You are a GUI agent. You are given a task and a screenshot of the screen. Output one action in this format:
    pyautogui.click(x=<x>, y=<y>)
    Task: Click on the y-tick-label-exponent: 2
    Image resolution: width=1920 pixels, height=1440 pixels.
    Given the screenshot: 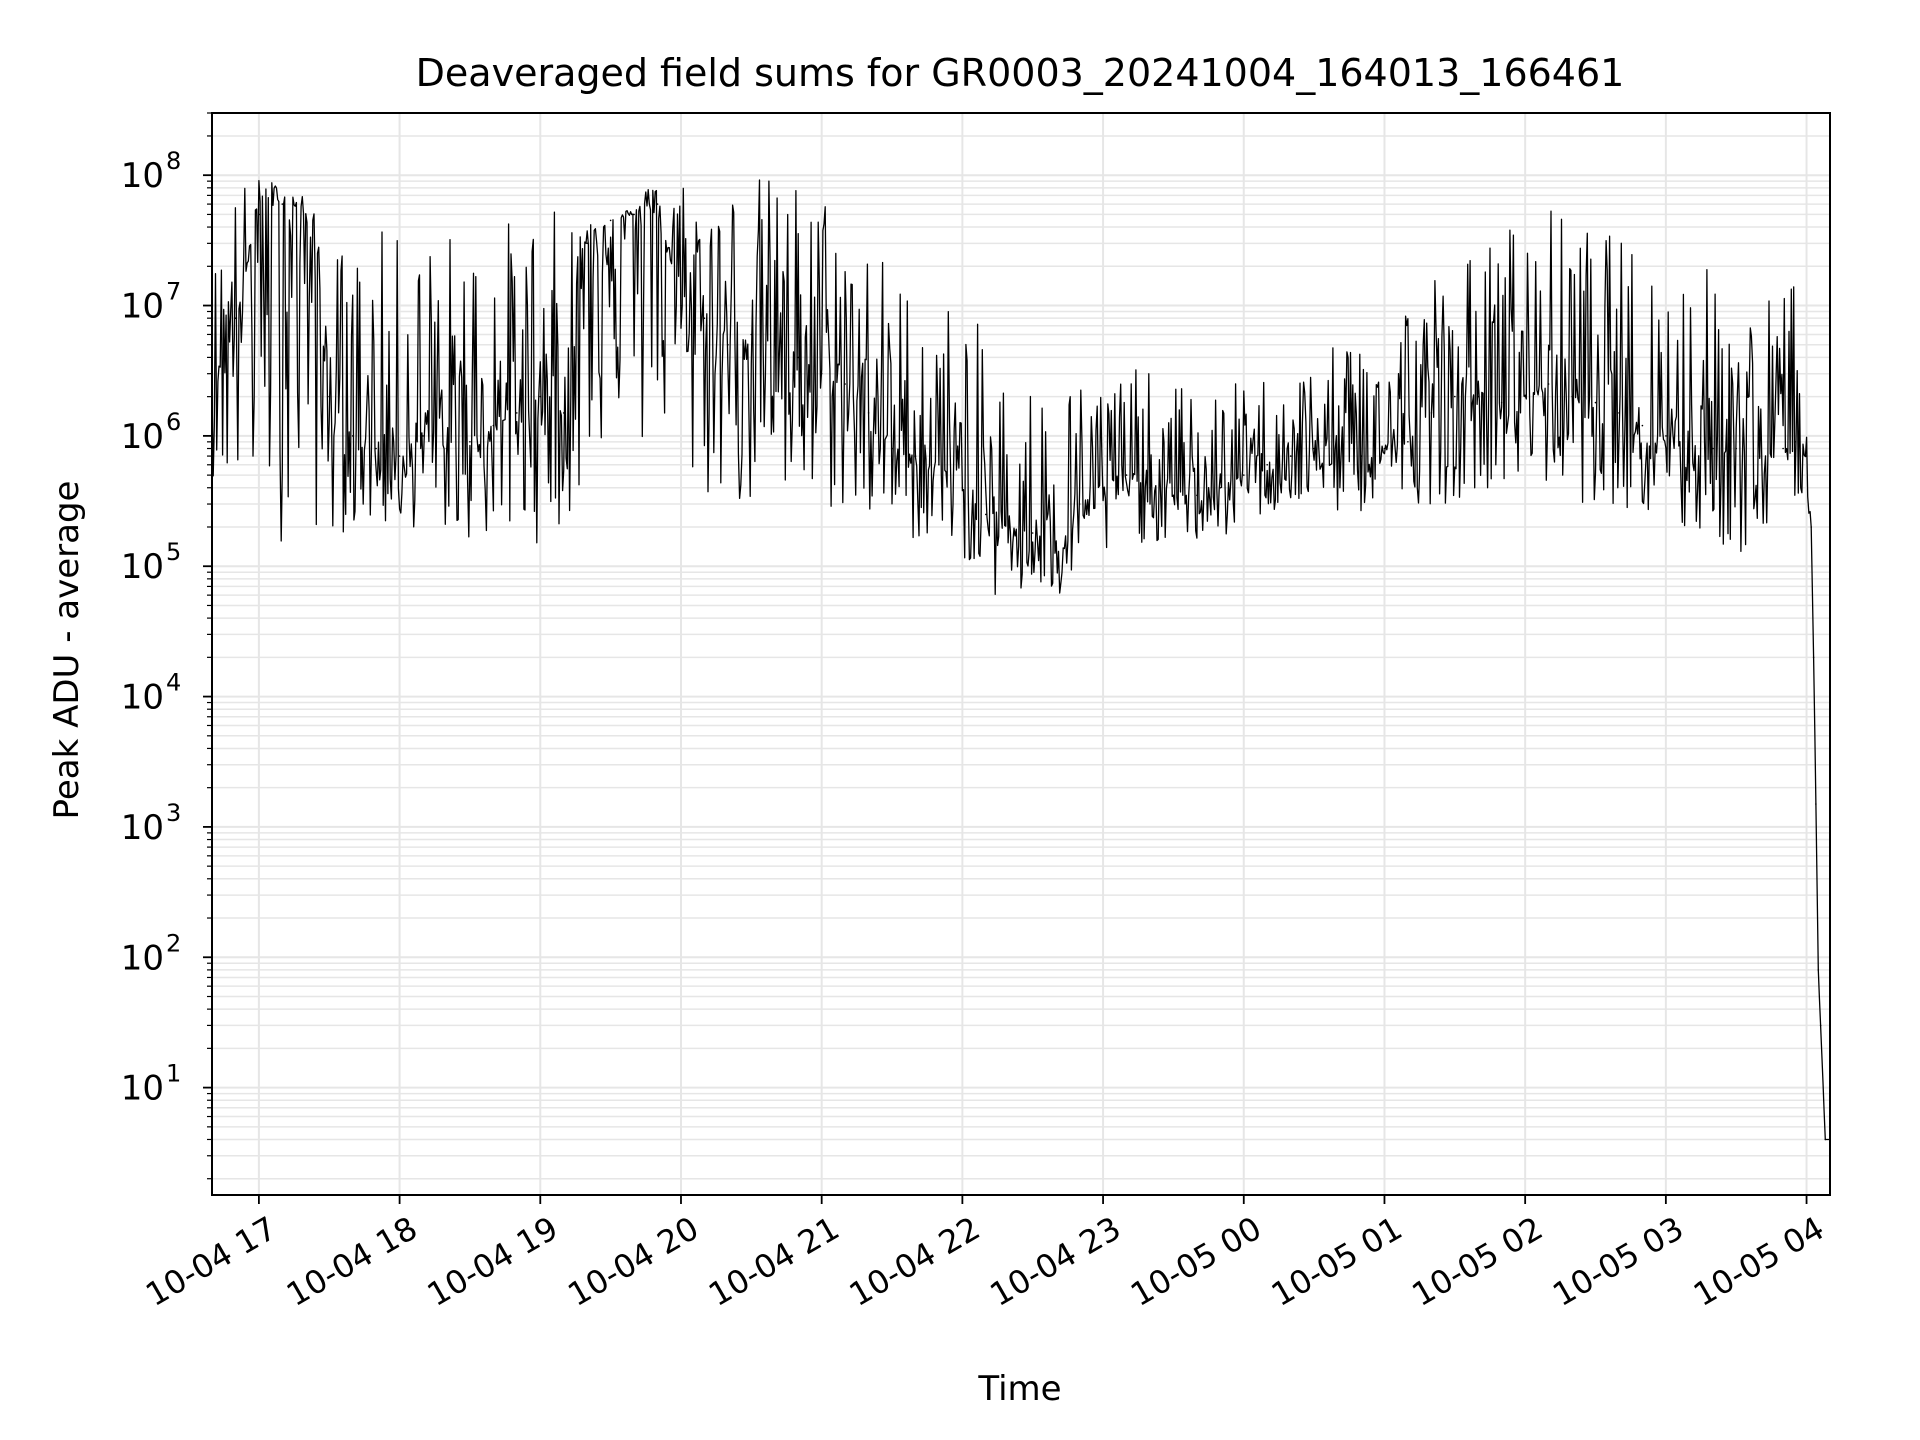 What is the action you would take?
    pyautogui.click(x=173, y=943)
    